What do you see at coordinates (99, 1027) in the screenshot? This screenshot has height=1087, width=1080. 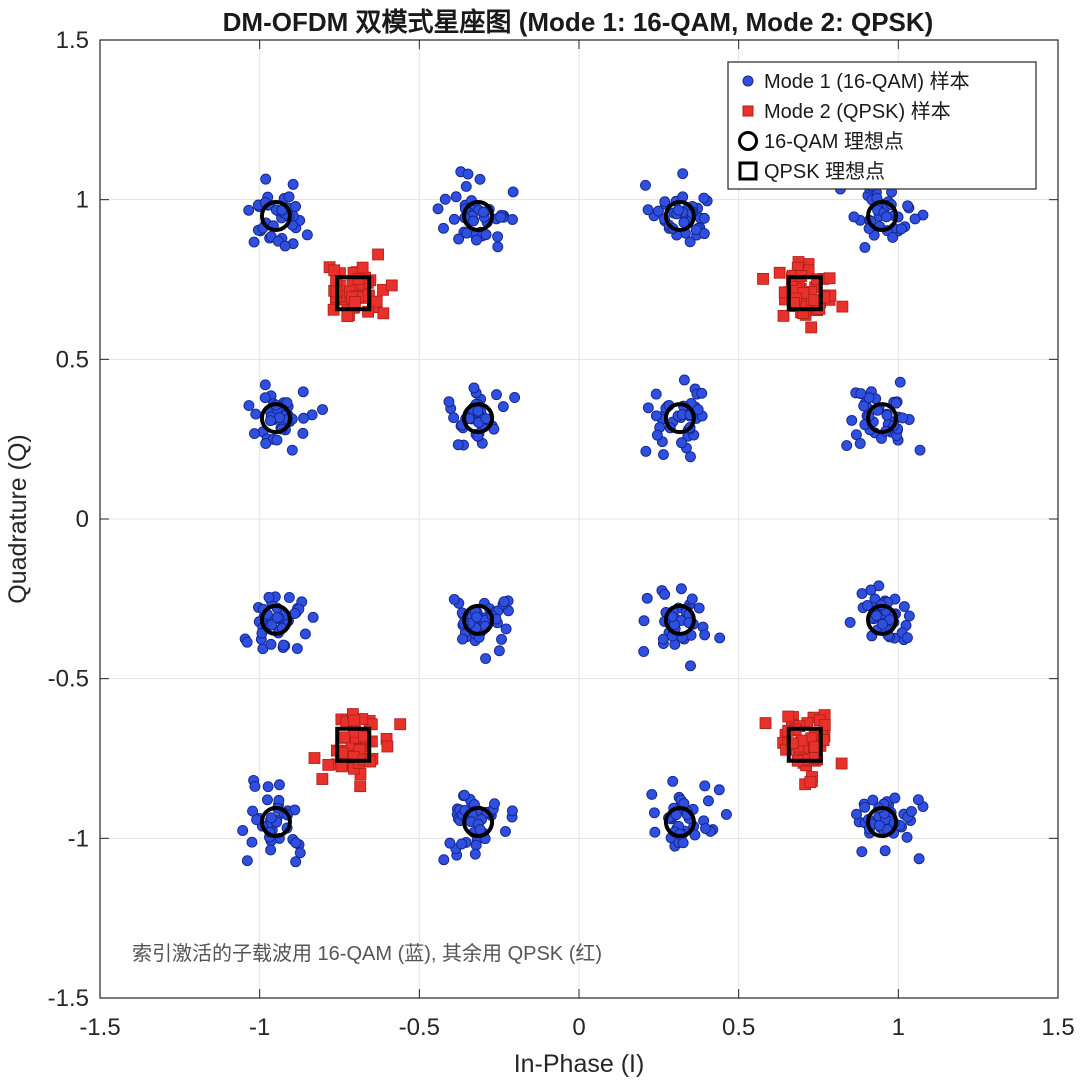 I see `x-tick-label: -1.5` at bounding box center [99, 1027].